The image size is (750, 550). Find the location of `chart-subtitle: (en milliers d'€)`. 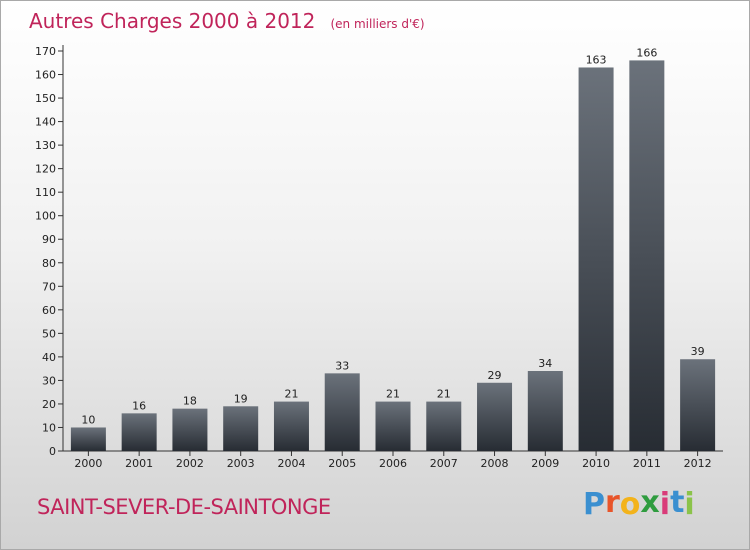

chart-subtitle: (en milliers d'€) is located at coordinates (377, 24).